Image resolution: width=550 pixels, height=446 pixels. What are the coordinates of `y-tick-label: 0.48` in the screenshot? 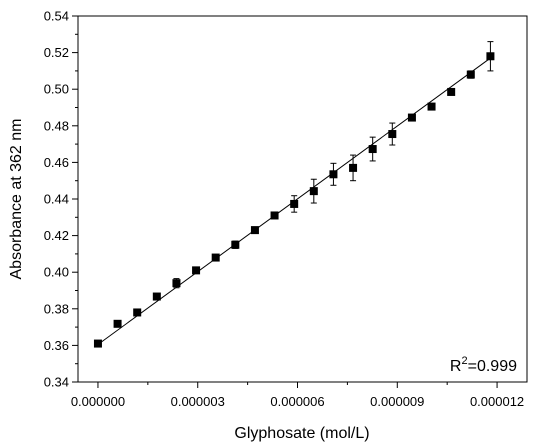 It's located at (56, 125).